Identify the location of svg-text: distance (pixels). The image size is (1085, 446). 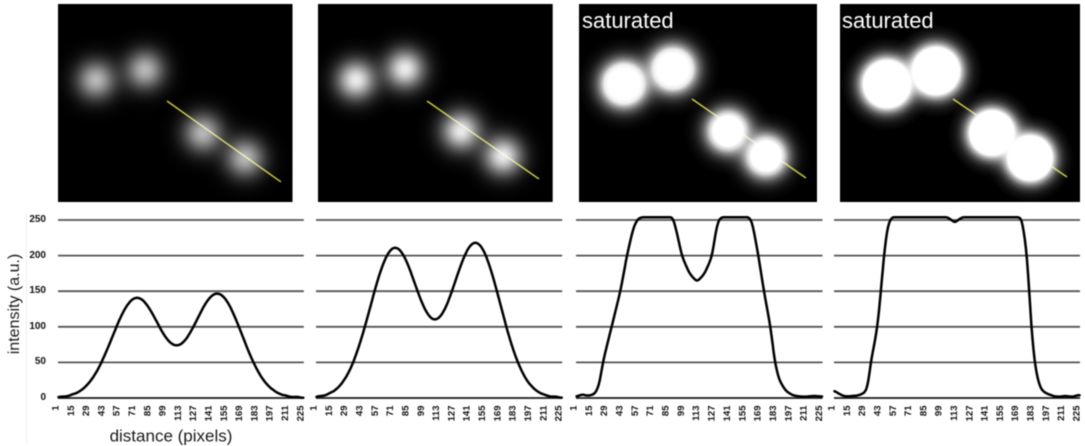
(171, 436).